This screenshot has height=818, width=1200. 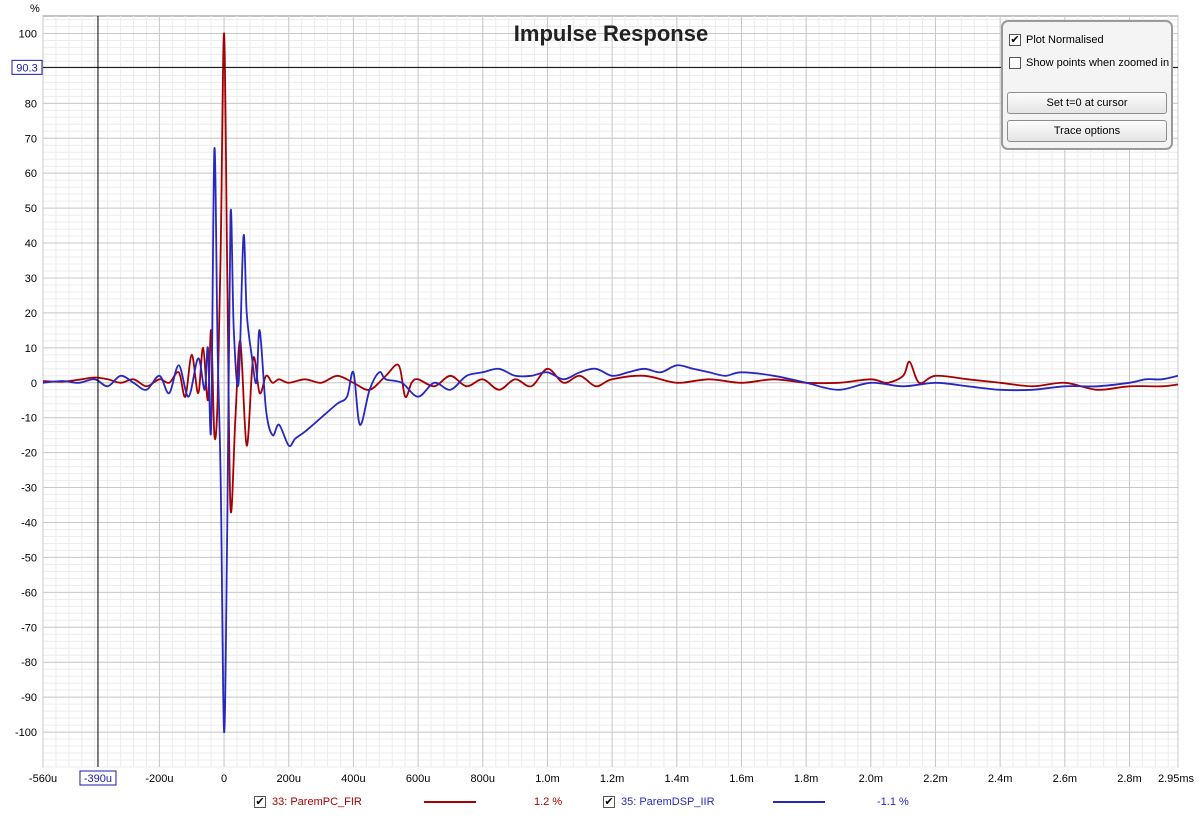 I want to click on x-tick-label: -200u, so click(x=159, y=779).